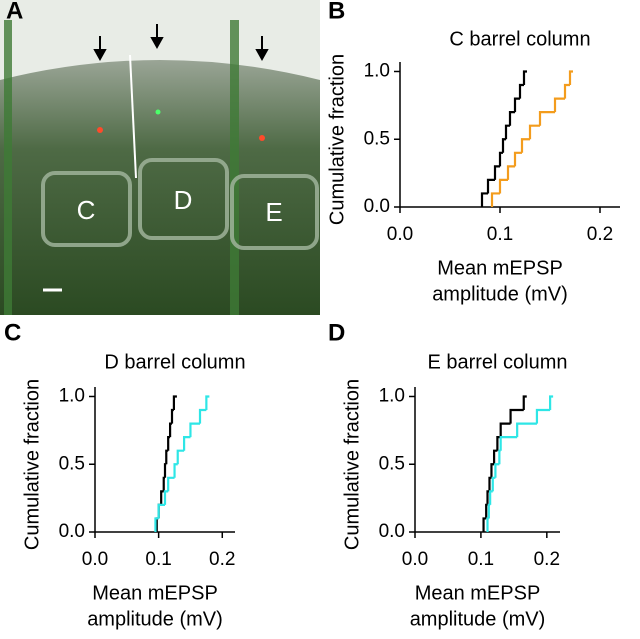 This screenshot has width=640, height=639. I want to click on panel-label: C, so click(12, 332).